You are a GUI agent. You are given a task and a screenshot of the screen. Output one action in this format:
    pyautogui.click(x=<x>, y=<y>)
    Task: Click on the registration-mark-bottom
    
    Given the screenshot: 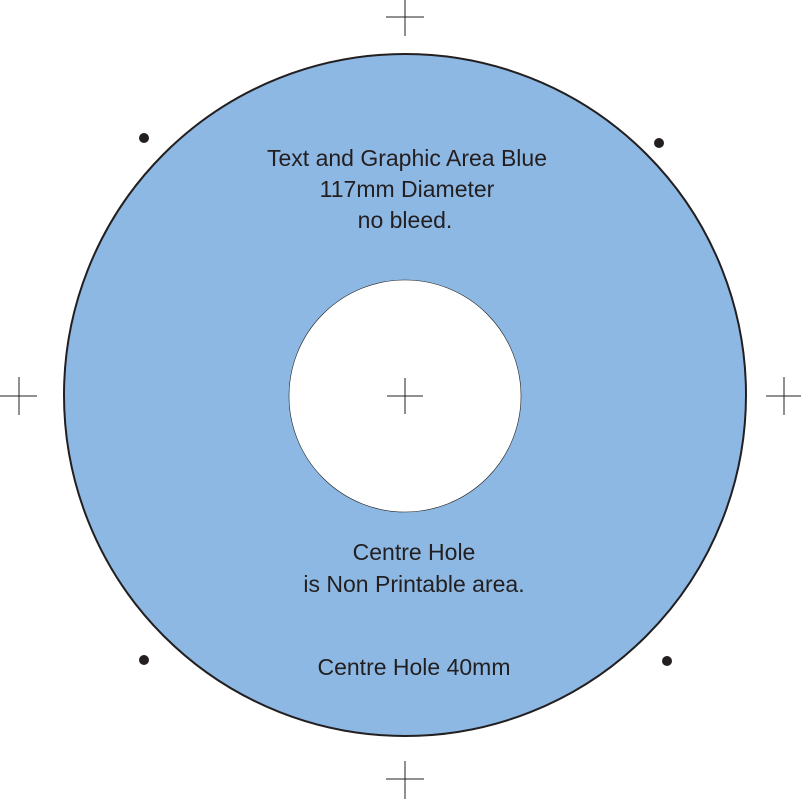 What is the action you would take?
    pyautogui.click(x=405, y=780)
    